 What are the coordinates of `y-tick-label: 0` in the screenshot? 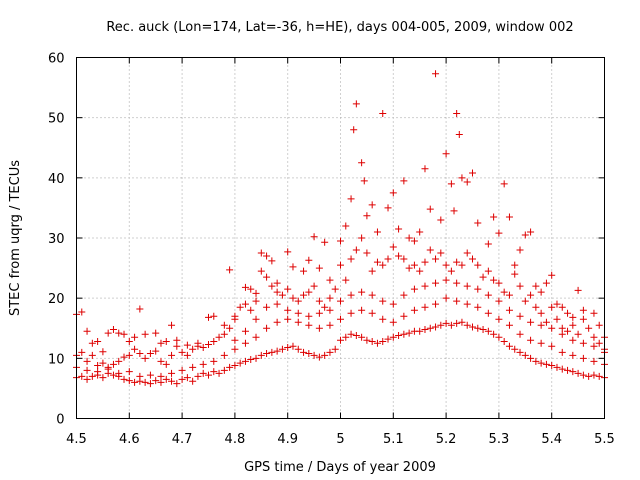 It's located at (60, 420).